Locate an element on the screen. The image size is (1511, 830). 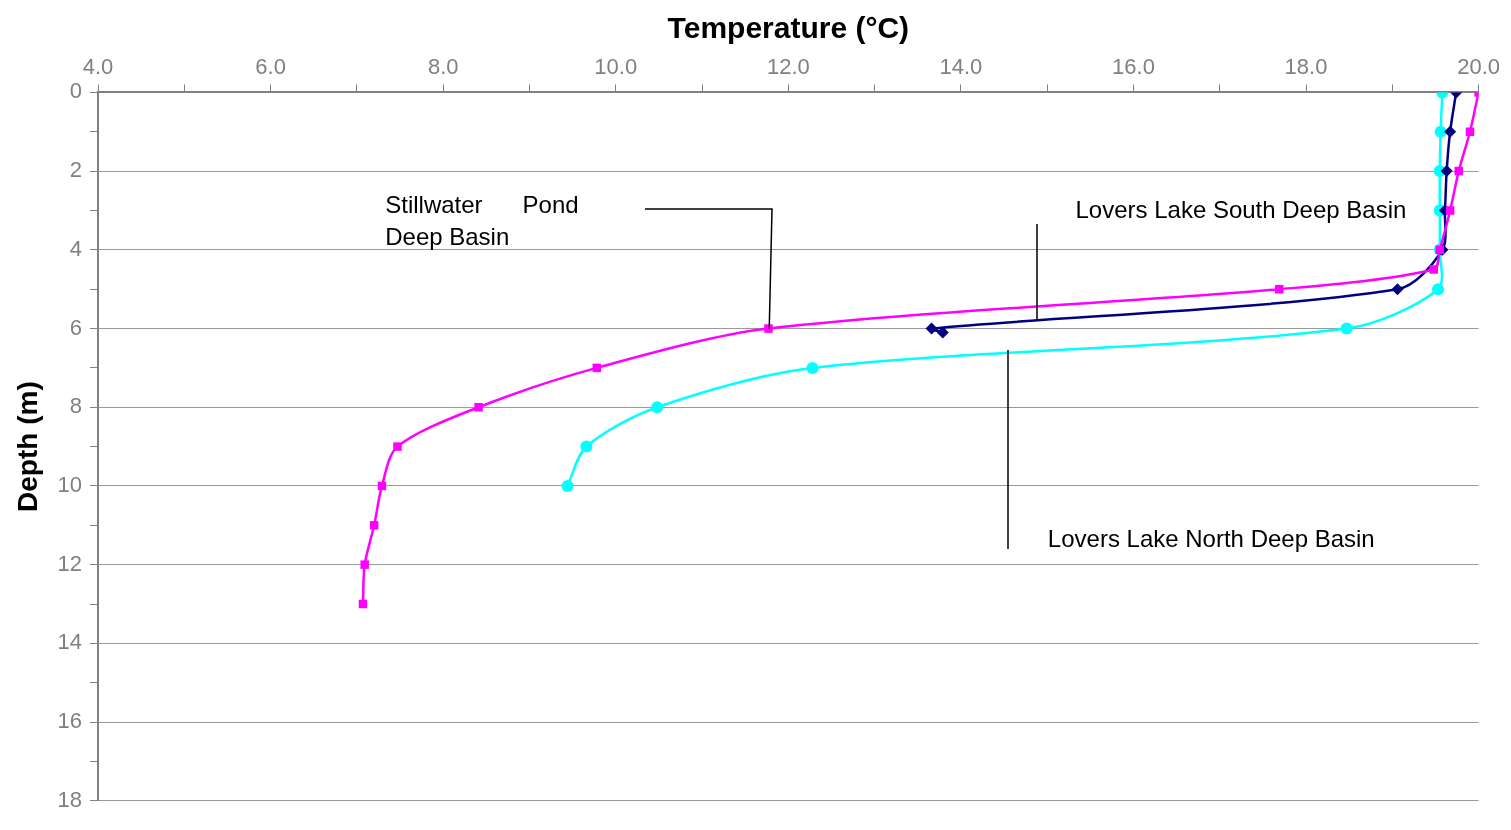
y-tick-label: 2 is located at coordinates (76, 170).